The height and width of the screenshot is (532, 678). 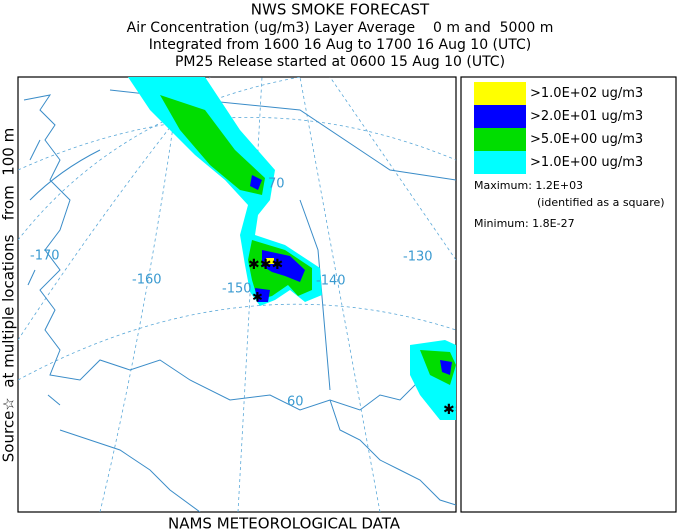 What do you see at coordinates (524, 223) in the screenshot?
I see `minimum: Minimum: 1.8E-27` at bounding box center [524, 223].